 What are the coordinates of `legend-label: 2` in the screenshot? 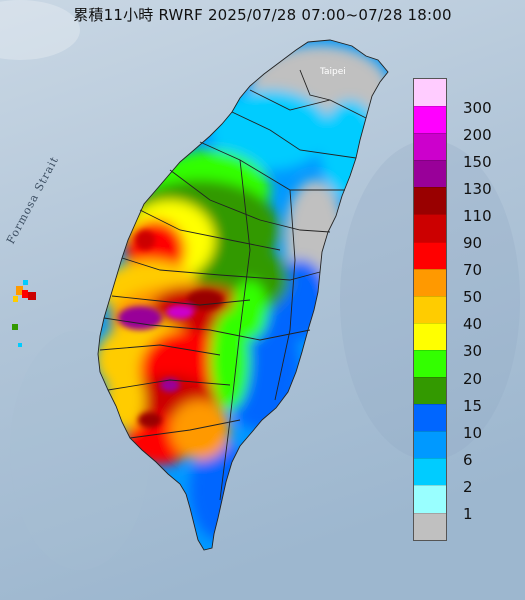 It's located at (468, 486).